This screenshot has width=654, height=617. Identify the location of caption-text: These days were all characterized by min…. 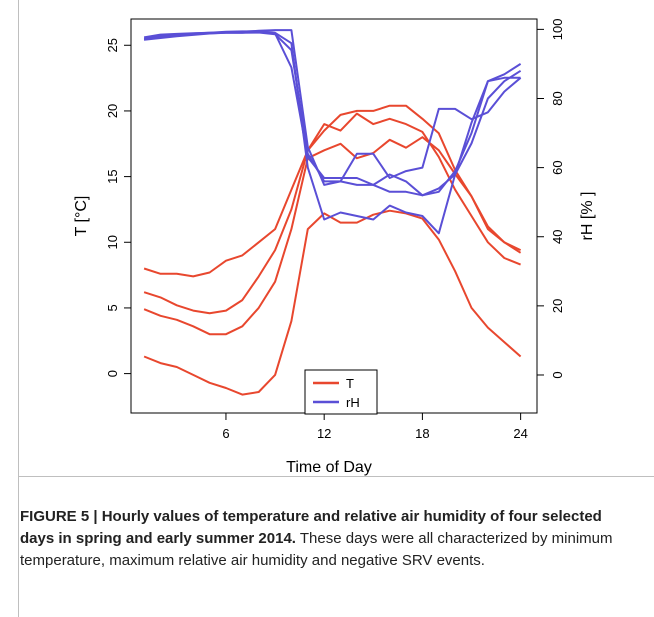
(316, 549).